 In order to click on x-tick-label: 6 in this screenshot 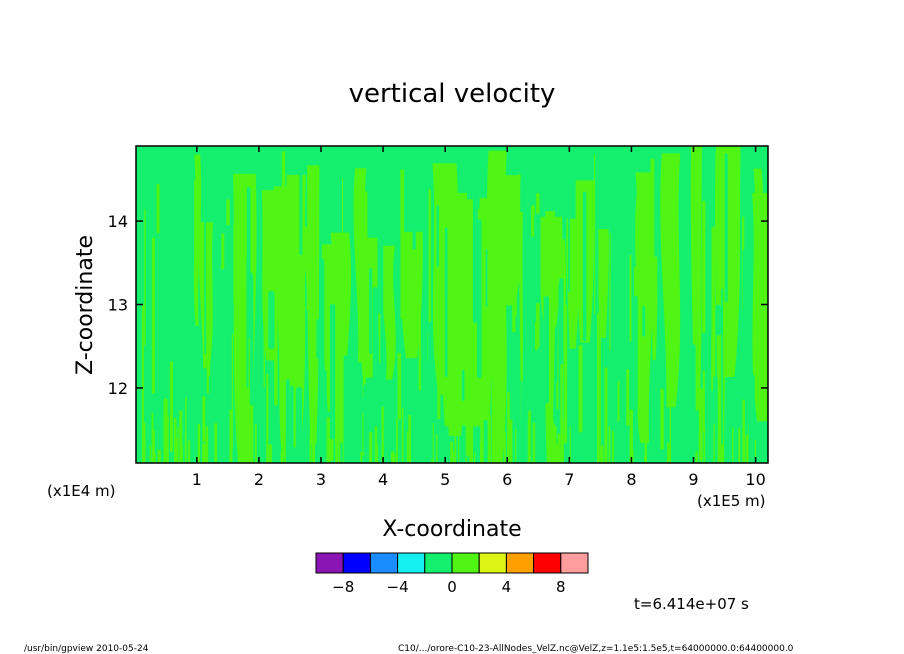, I will do `click(507, 479)`.